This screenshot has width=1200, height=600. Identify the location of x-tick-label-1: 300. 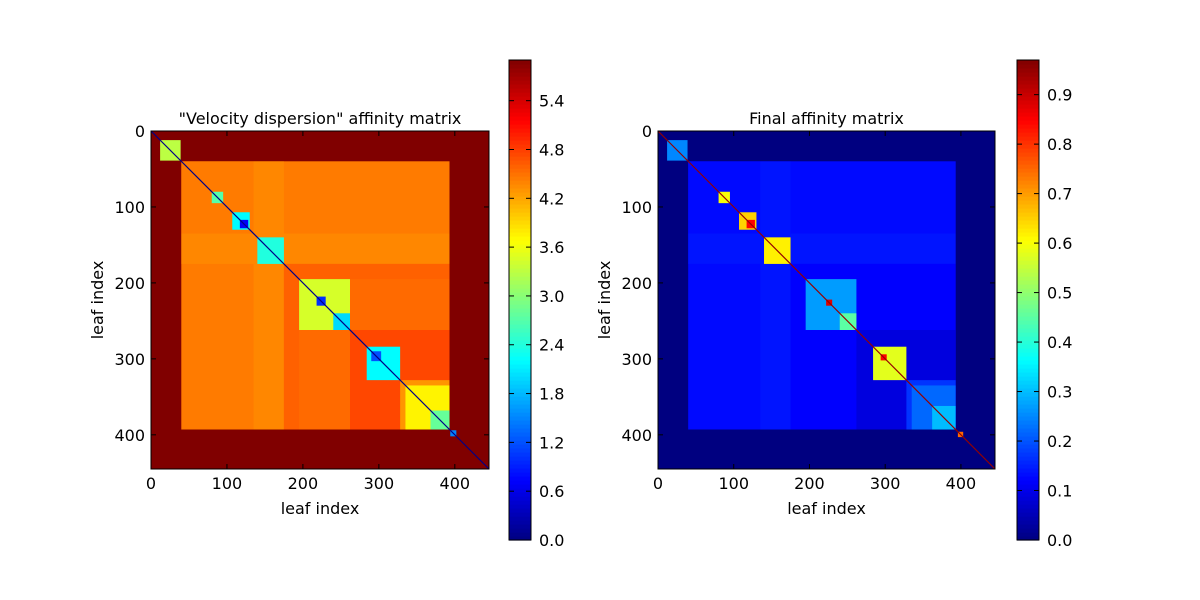
(379, 483).